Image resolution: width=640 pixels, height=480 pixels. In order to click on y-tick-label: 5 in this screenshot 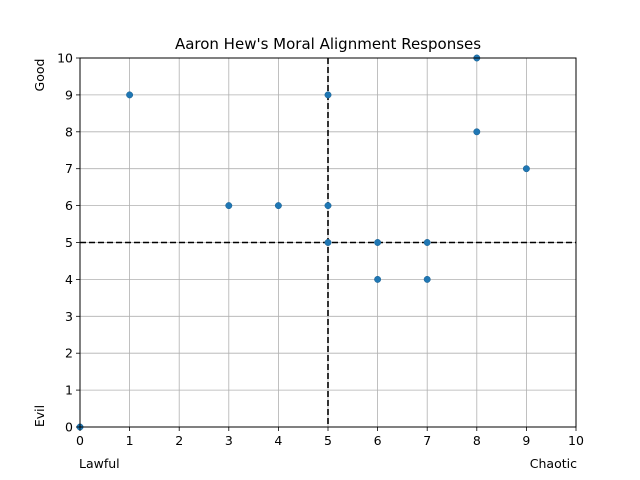, I will do `click(69, 242)`.